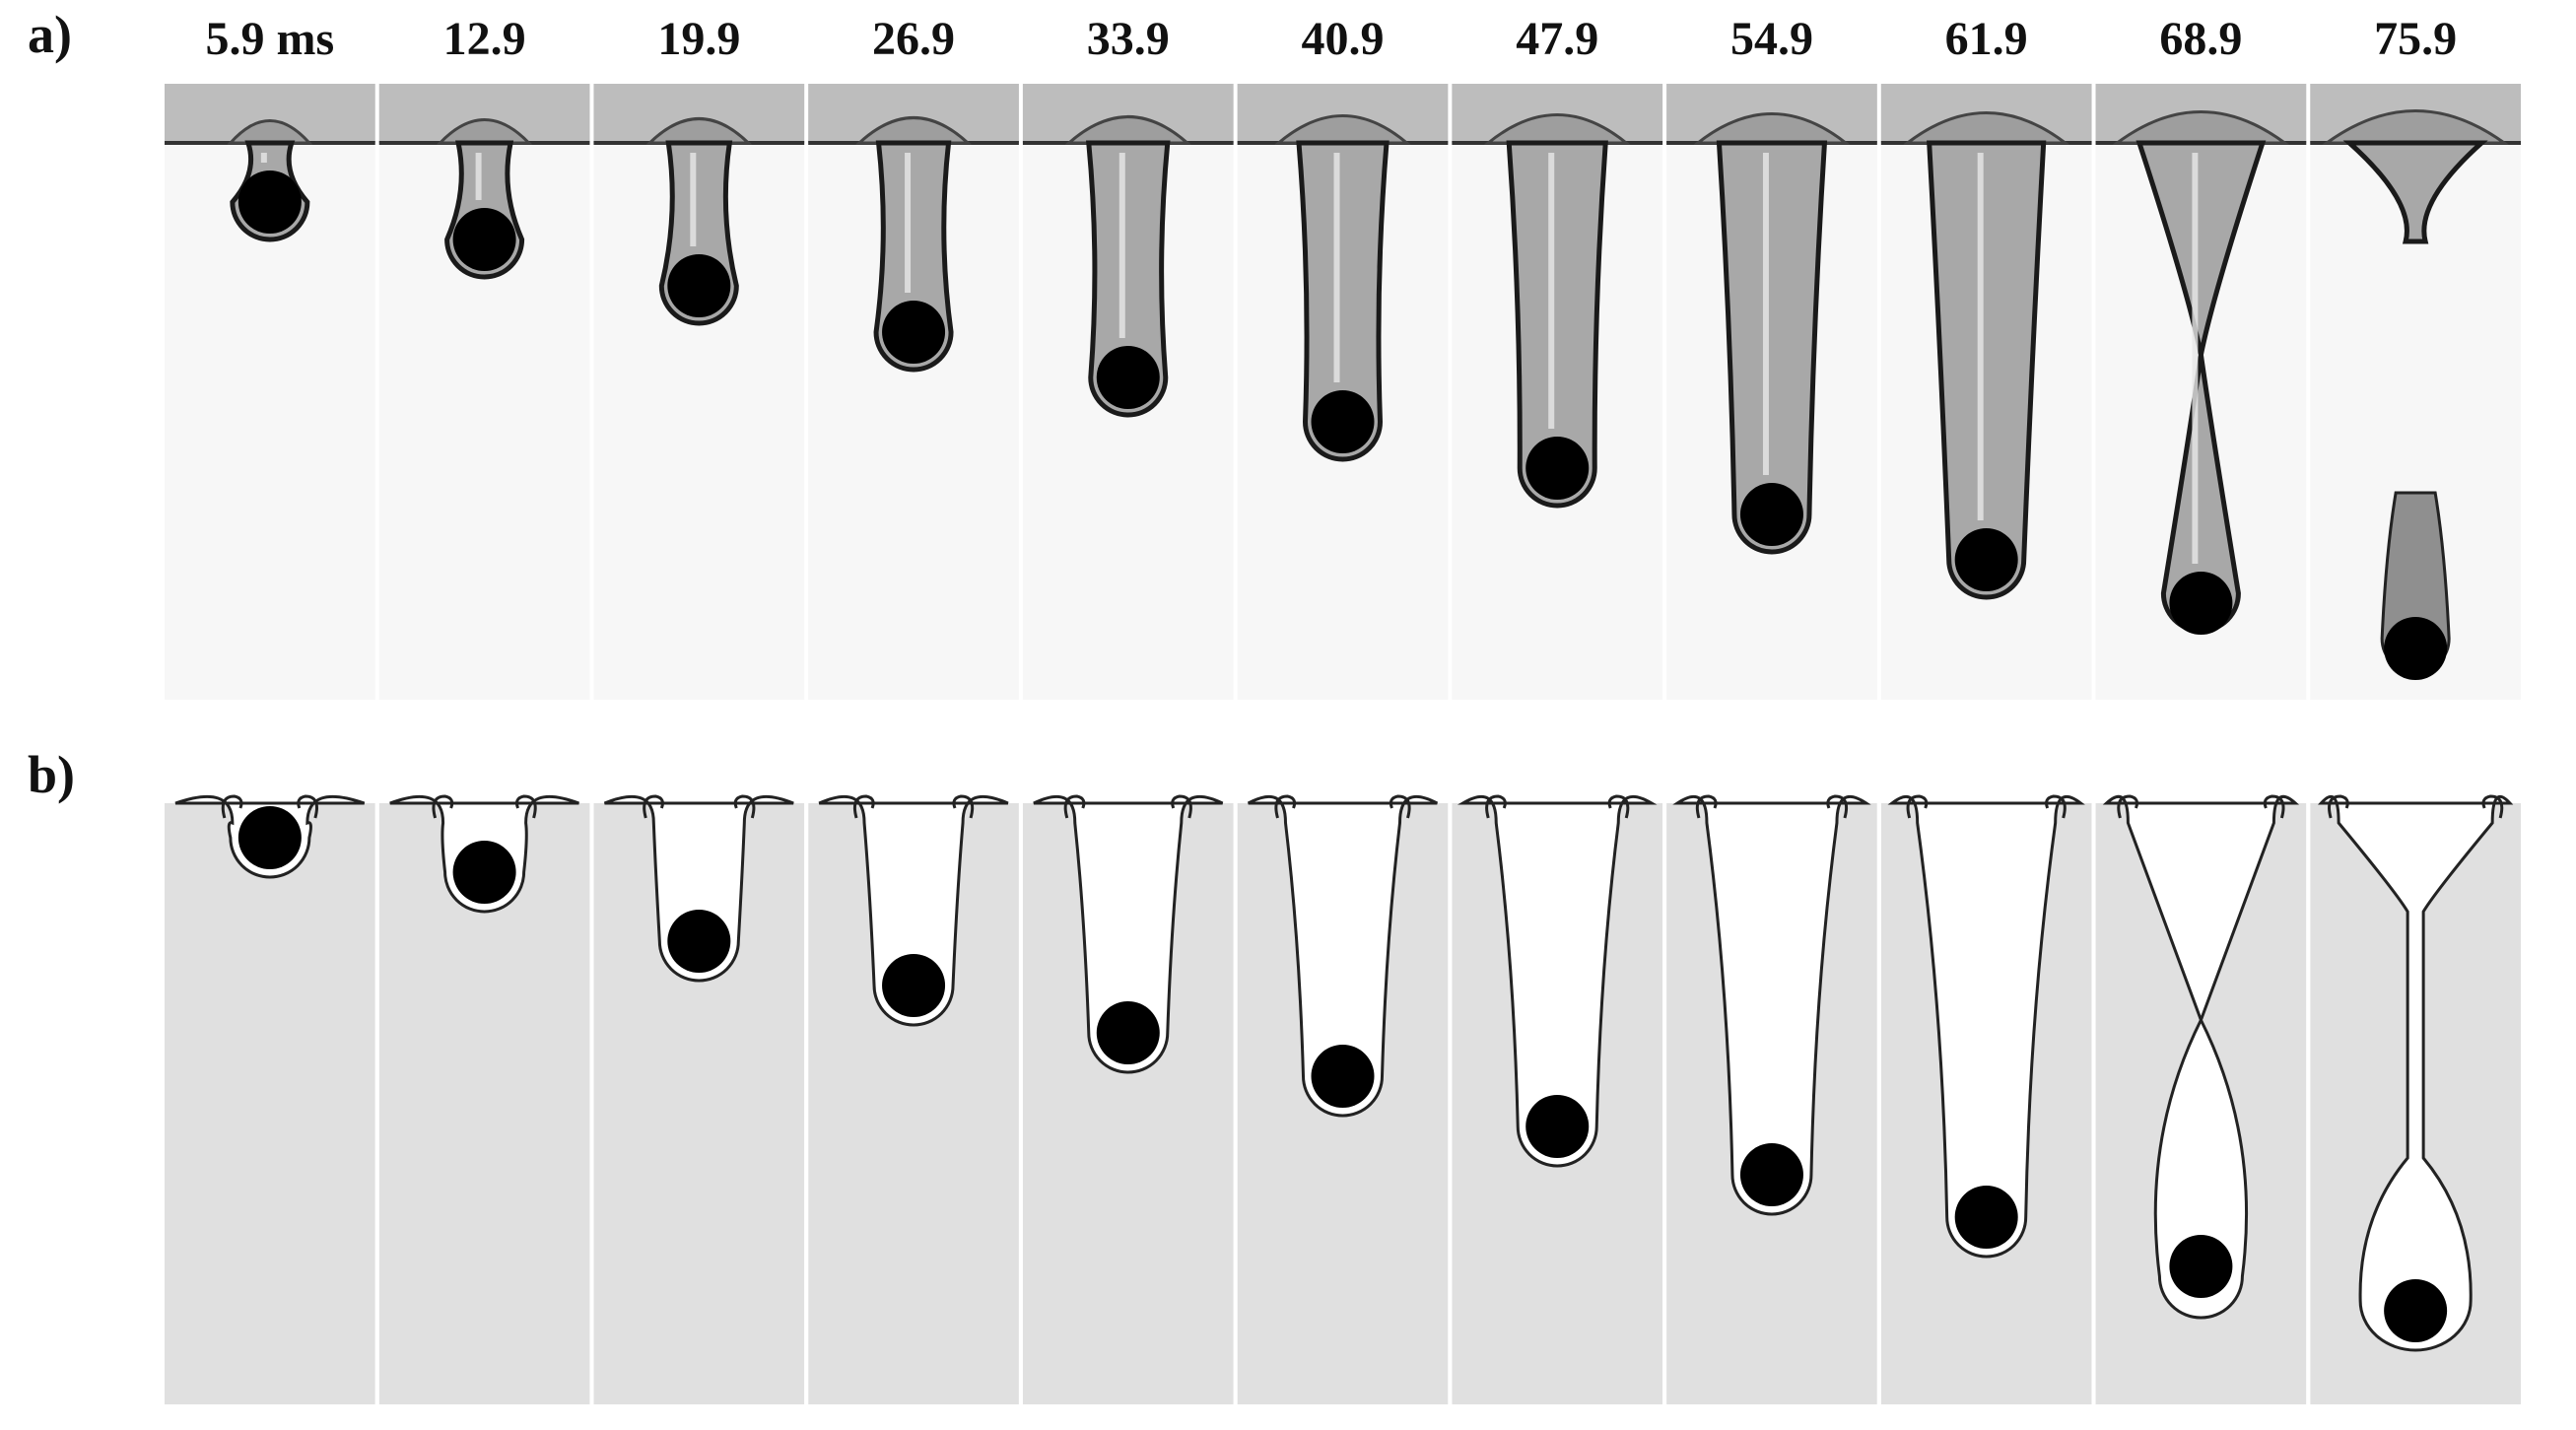 The width and height of the screenshot is (2576, 1430). I want to click on time-label: 12.9, so click(484, 39).